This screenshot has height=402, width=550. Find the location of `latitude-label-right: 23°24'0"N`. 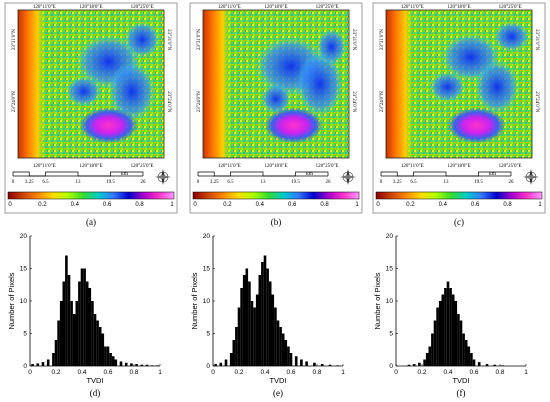

latitude-label-right: 23°24'0"N is located at coordinates (353, 101).